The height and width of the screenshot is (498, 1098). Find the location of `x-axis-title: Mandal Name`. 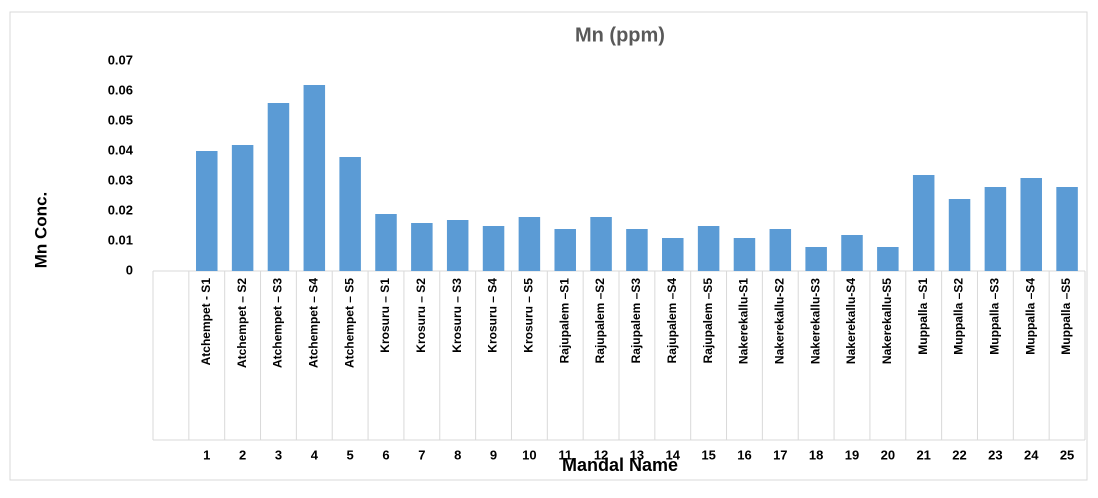

x-axis-title: Mandal Name is located at coordinates (620, 465).